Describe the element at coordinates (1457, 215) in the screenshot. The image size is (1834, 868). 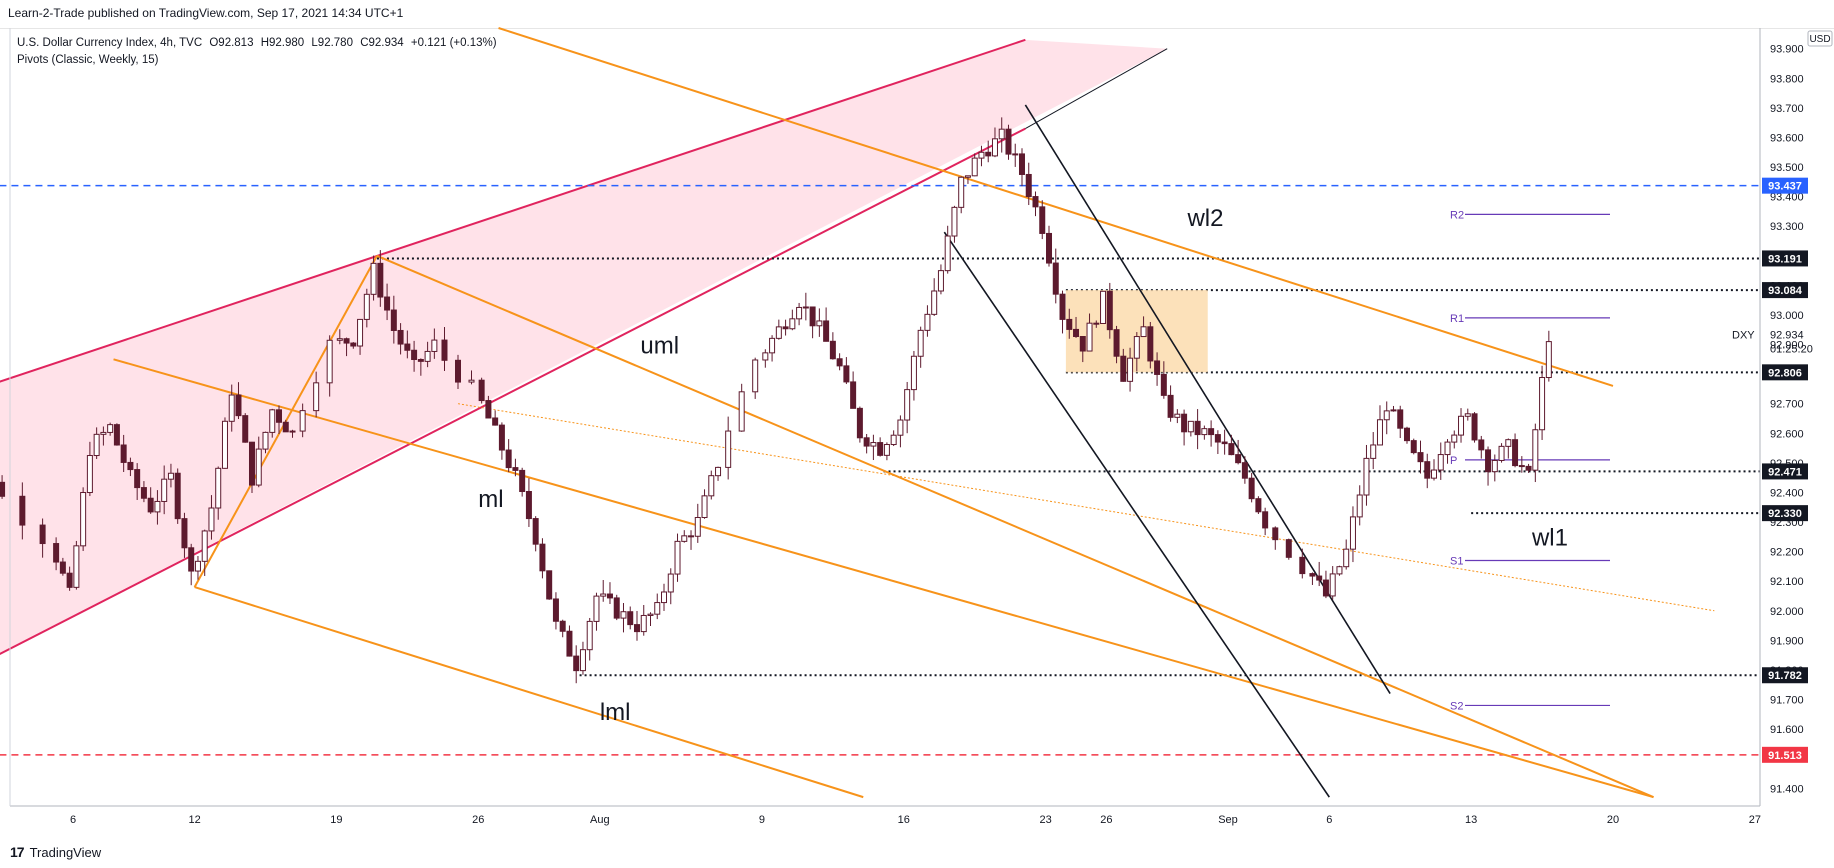
I see `pivot-label-r2: R2` at that location.